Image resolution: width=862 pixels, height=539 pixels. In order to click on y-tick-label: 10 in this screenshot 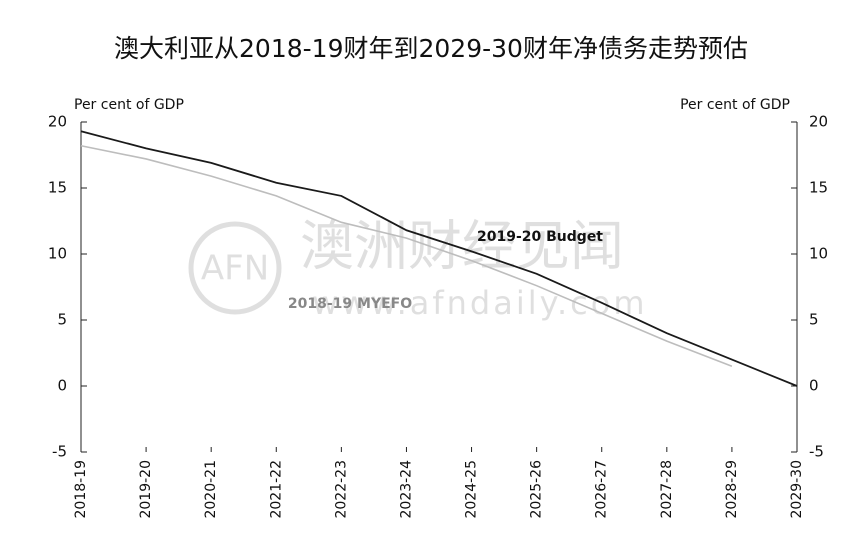, I will do `click(57, 254)`.